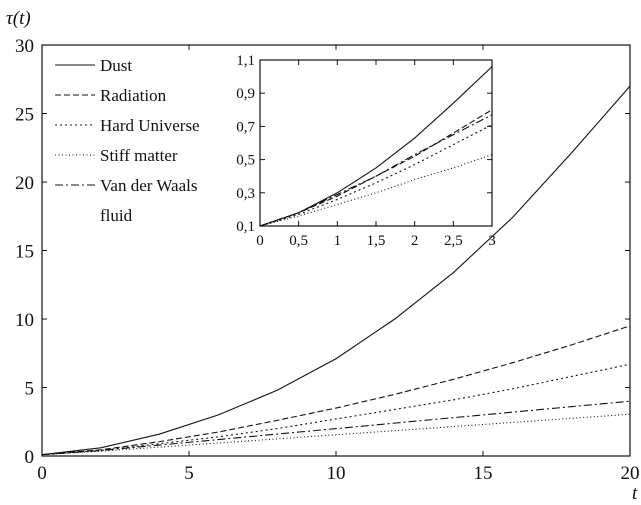  I want to click on main-x-tick-label: 10, so click(336, 473).